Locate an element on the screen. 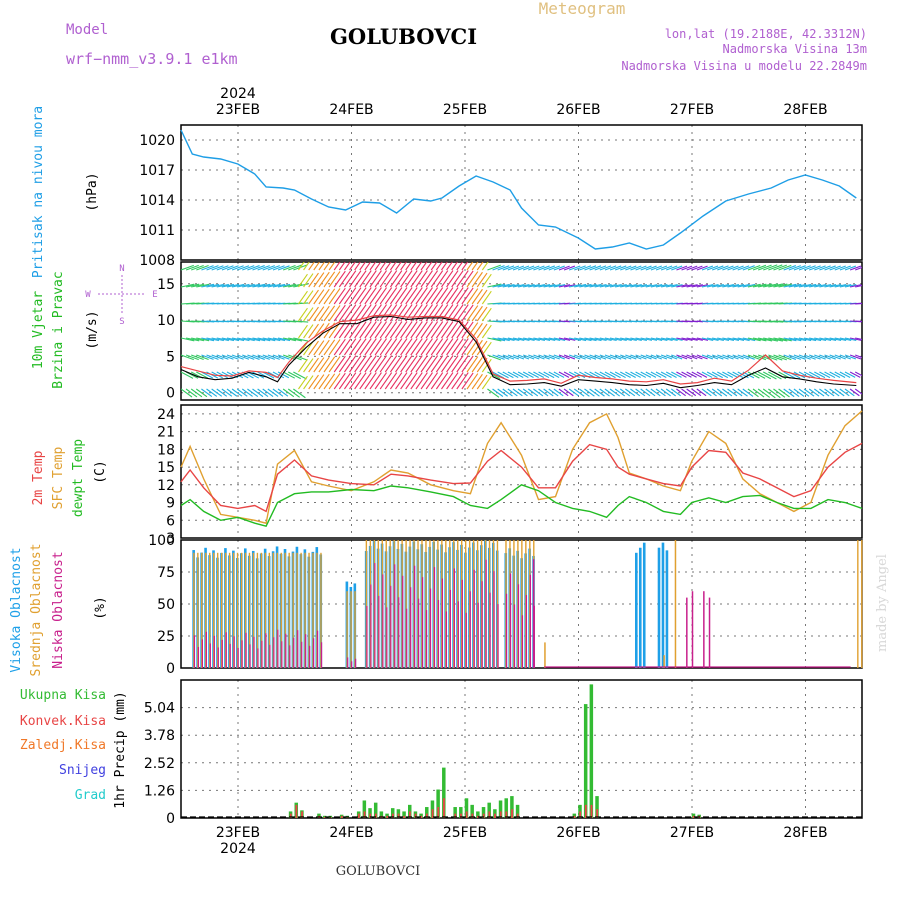 The image size is (900, 900). y-tick-label: 9 is located at coordinates (170, 504).